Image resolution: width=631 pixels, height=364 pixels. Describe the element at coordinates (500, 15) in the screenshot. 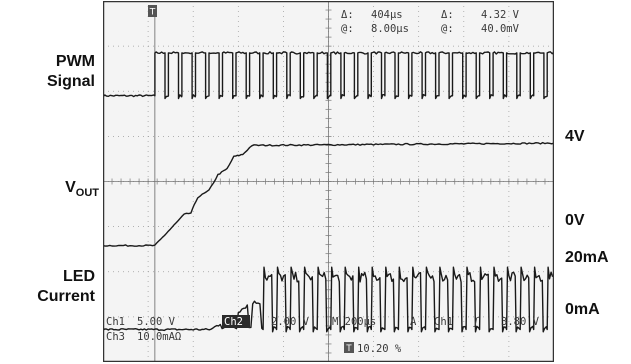

I see `cursor-delta-volt: 4.32 V` at that location.